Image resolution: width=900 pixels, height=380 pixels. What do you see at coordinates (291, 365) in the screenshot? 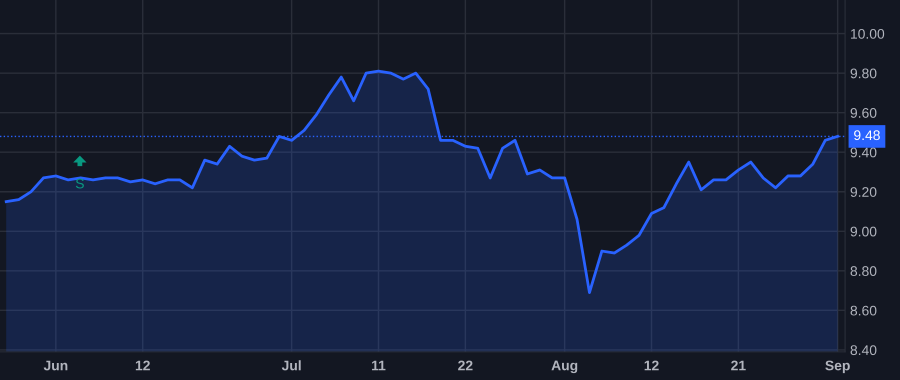
I see `x-tick-label: Jul` at bounding box center [291, 365].